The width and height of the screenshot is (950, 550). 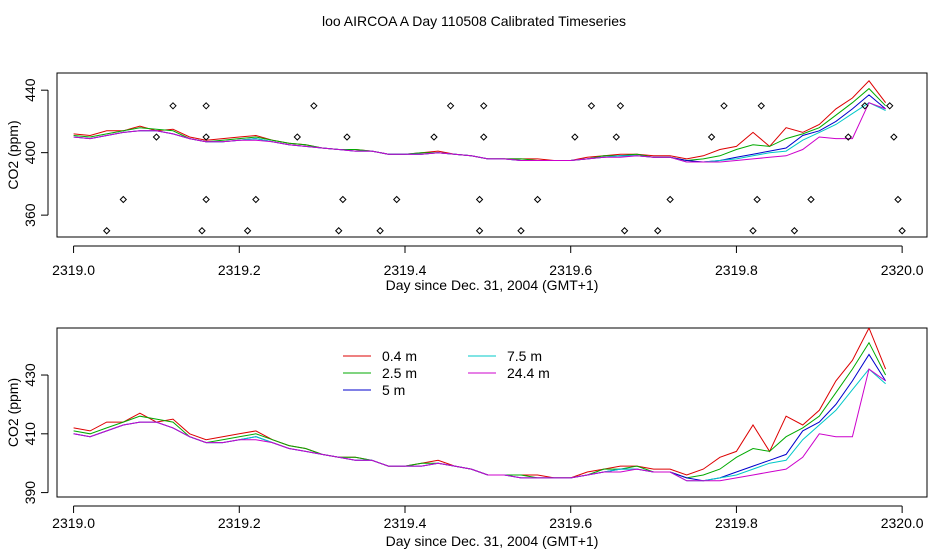 I want to click on legend-label: 24.4 m, so click(x=528, y=373).